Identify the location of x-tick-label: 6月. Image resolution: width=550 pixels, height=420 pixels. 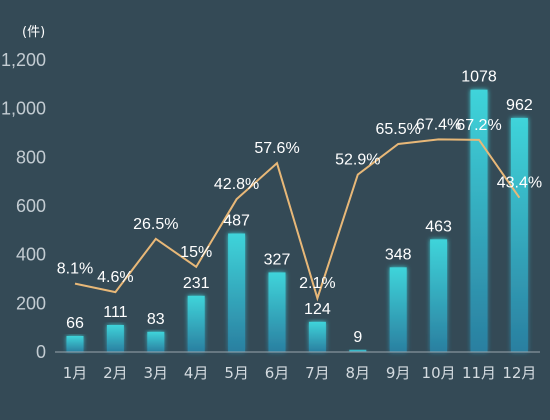
(277, 373).